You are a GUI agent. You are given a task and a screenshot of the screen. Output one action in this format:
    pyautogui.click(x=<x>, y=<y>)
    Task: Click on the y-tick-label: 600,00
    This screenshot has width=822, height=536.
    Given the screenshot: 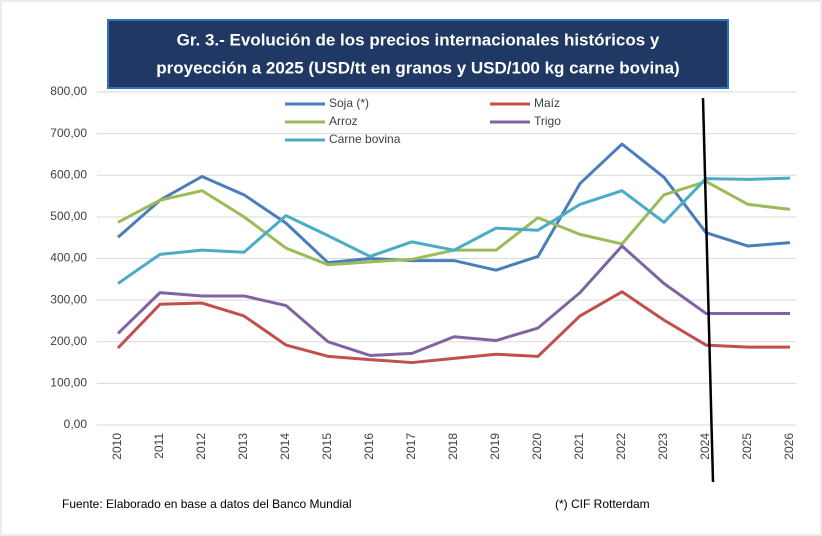 What is the action you would take?
    pyautogui.click(x=68, y=174)
    